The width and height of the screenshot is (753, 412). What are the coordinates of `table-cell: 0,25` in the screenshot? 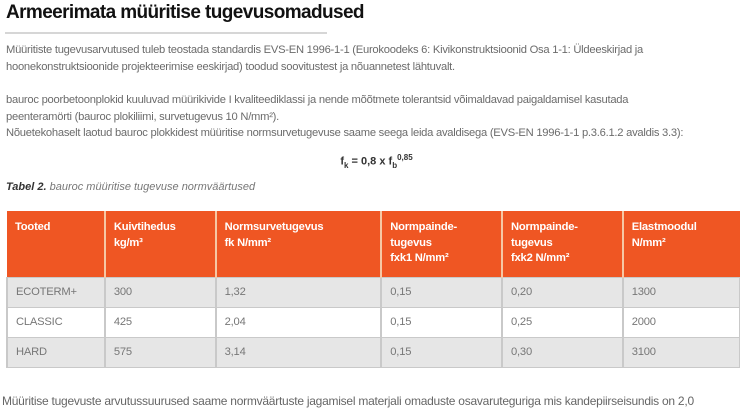 It's located at (562, 322).